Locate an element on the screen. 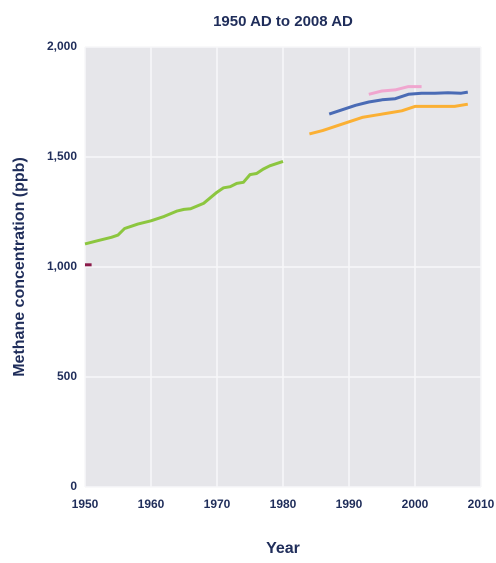  y-tick-label: 1,000 is located at coordinates (62, 266).